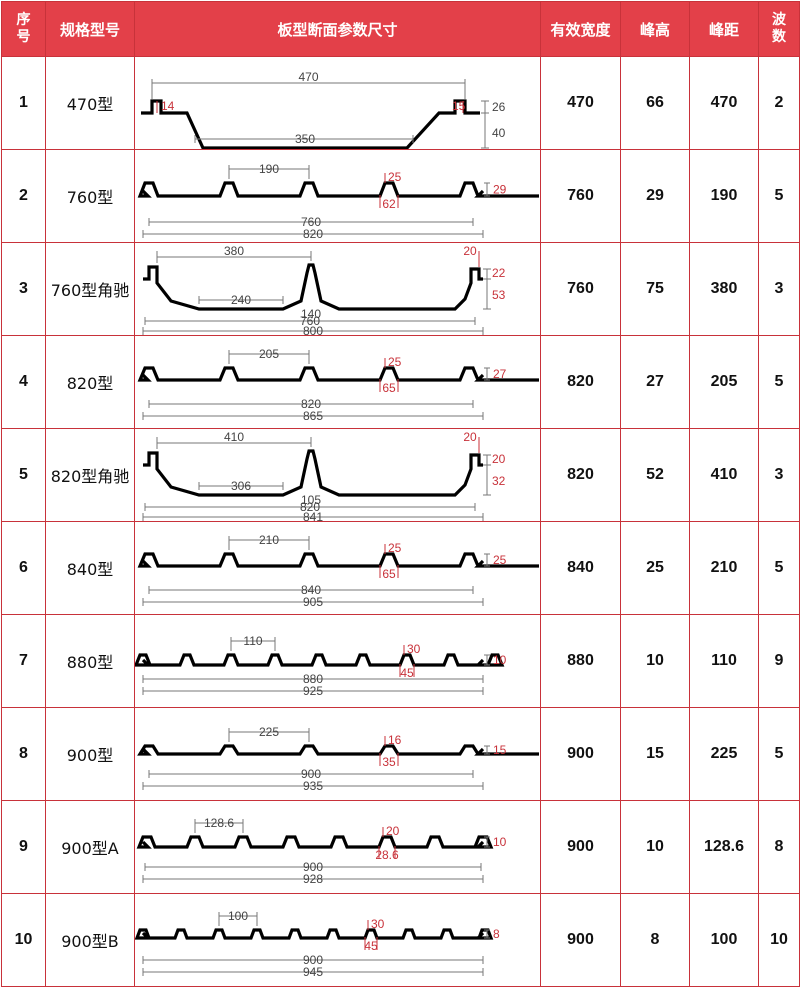  Describe the element at coordinates (23, 754) in the screenshot. I see `row-number: 8` at that location.